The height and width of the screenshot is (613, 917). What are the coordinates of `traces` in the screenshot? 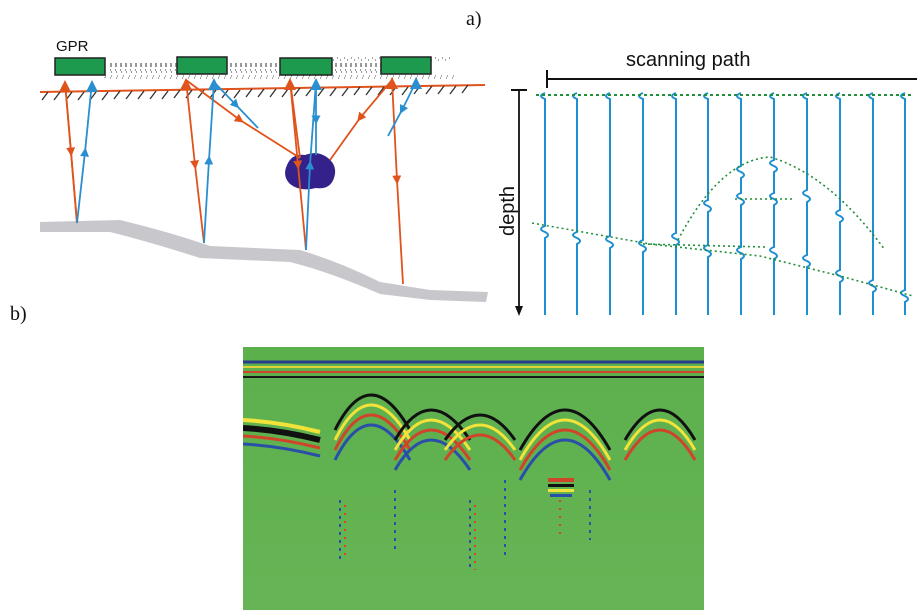 It's located at (724, 203).